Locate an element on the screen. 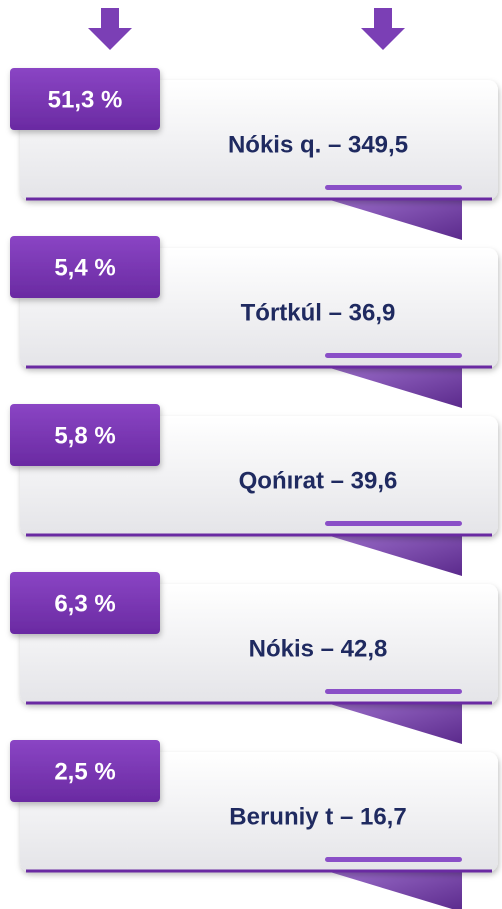 The image size is (502, 909). label: Beruniy t – 16,7 is located at coordinates (317, 816).